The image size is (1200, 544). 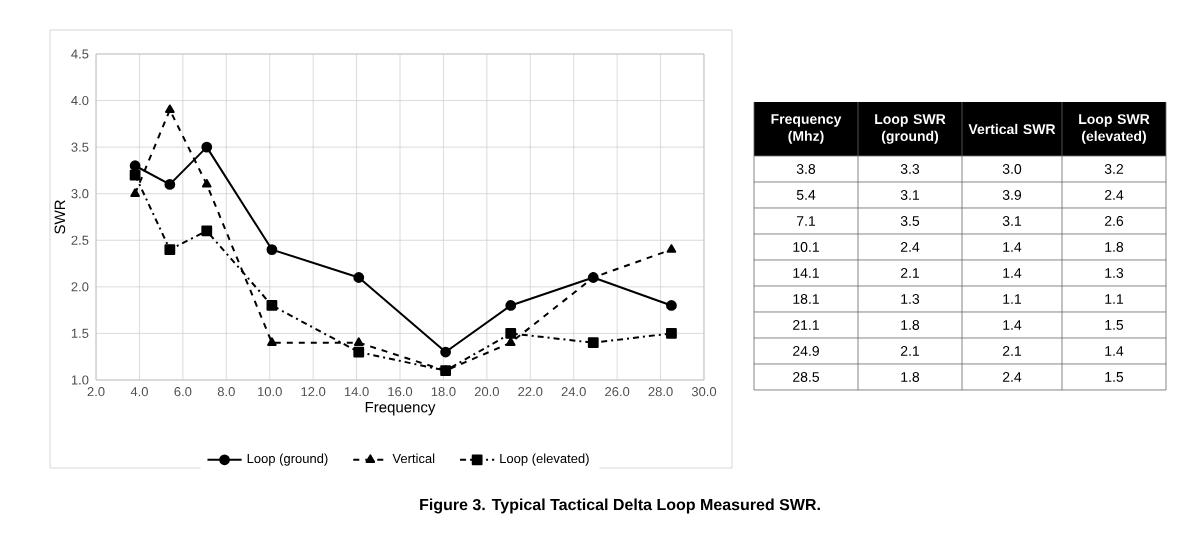 I want to click on text: Figure 3. Typical Tactical Delta Loop Measured SWR., so click(x=620, y=506).